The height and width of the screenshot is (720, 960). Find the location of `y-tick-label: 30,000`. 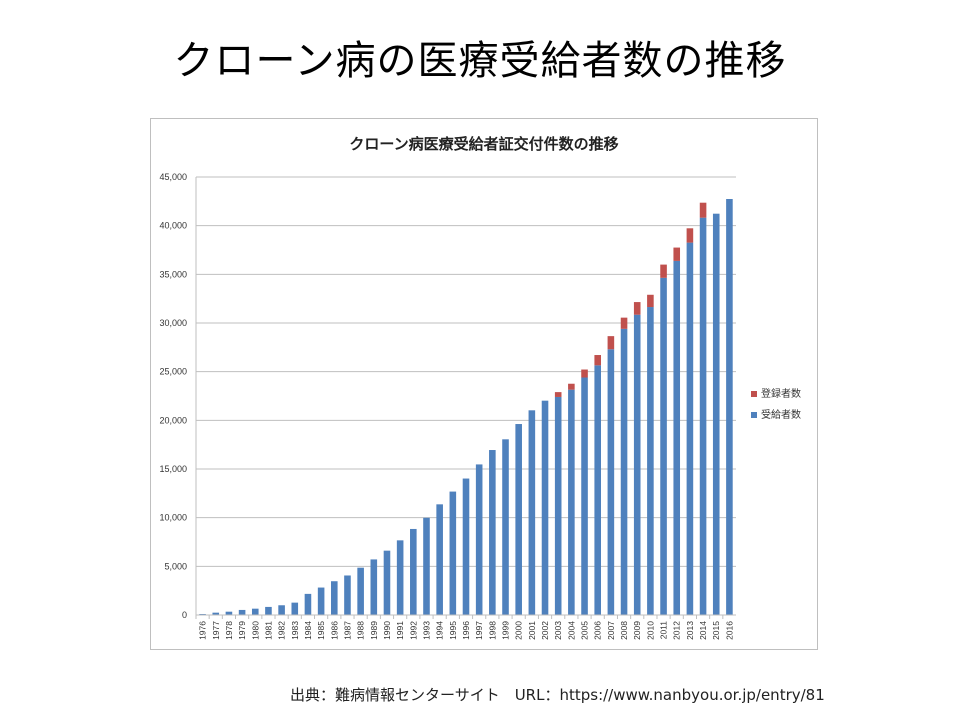

y-tick-label: 30,000 is located at coordinates (173, 323).